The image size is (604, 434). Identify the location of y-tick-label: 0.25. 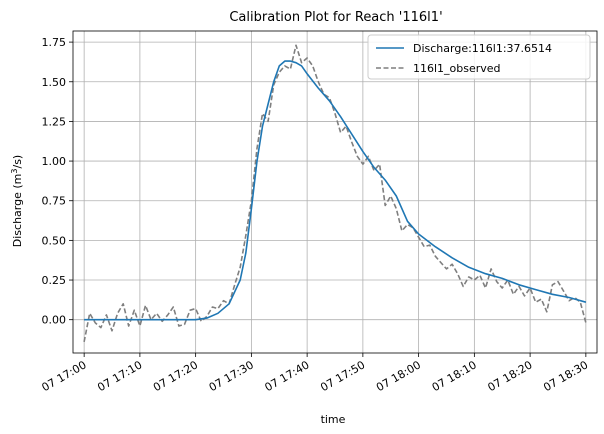
(54, 280).